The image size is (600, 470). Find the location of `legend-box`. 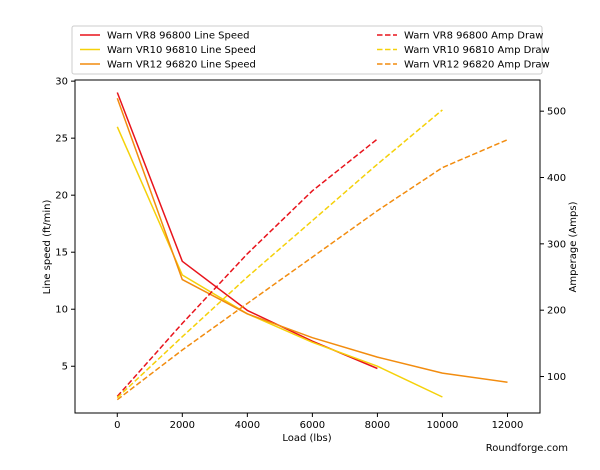

legend-box is located at coordinates (307, 50).